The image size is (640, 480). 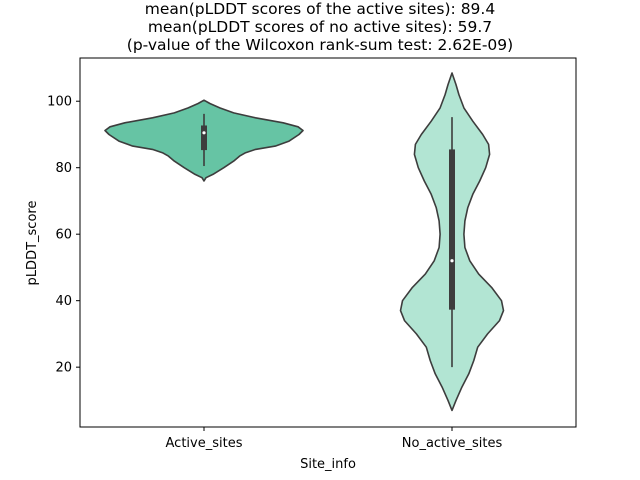 I want to click on iqr-box-no-active-sites, so click(x=452, y=229).